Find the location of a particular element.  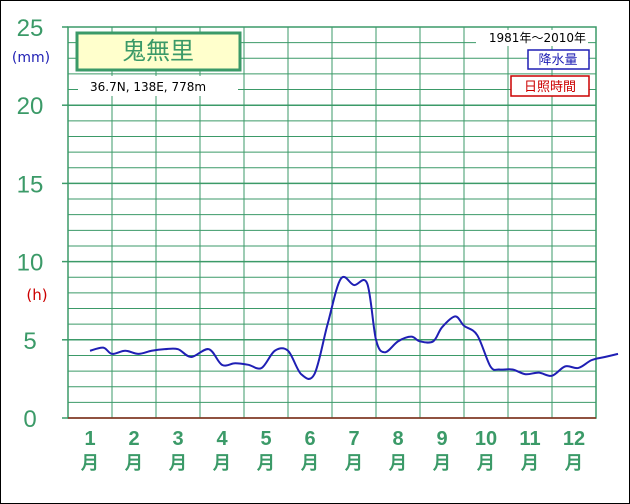

y-tick-label: 10 is located at coordinates (30, 263).